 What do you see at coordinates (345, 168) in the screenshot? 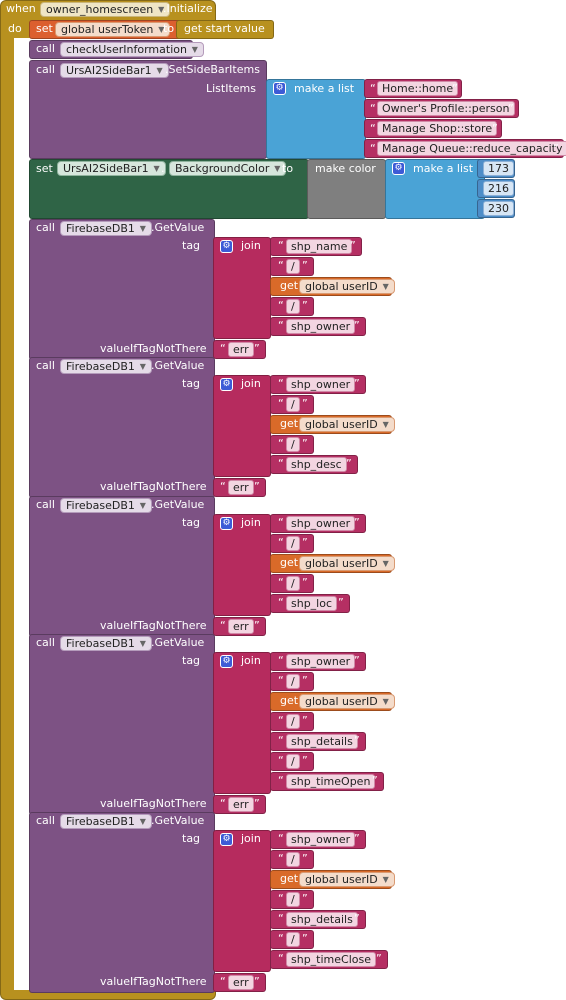
I see `make-color-label: make color` at bounding box center [345, 168].